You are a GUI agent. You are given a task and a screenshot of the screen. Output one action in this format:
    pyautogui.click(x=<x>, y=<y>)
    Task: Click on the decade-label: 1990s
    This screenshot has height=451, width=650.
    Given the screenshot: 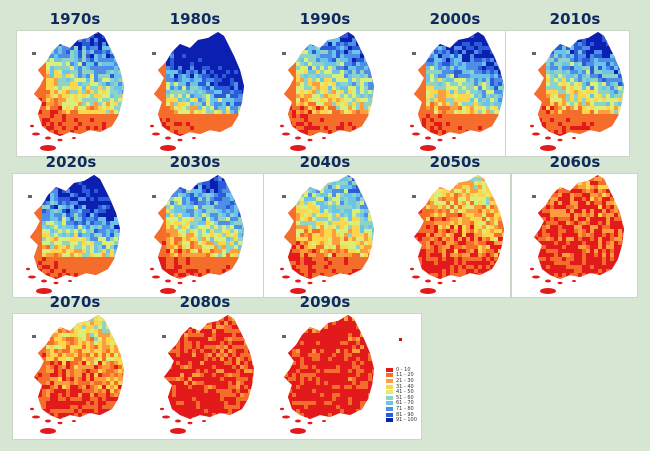 What is the action you would take?
    pyautogui.click(x=325, y=19)
    